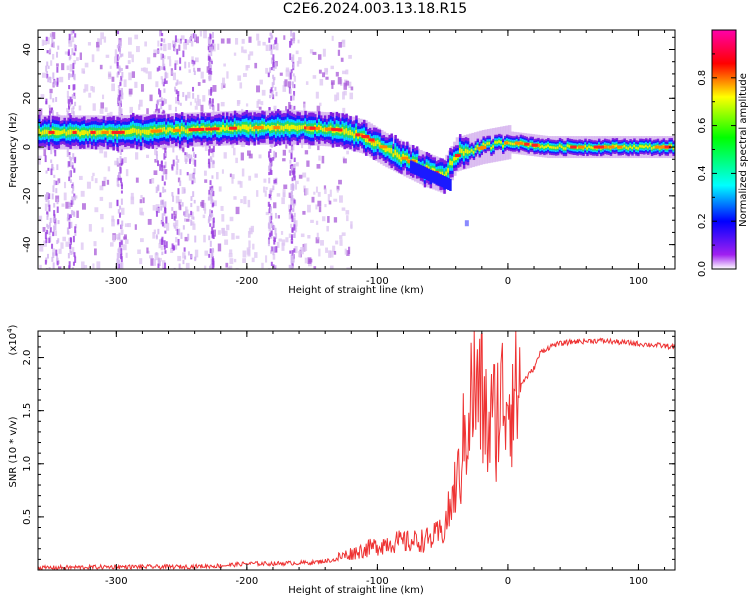 The height and width of the screenshot is (600, 750). Describe the element at coordinates (194, 130) in the screenshot. I see `spectrogram-peak-cell` at that location.